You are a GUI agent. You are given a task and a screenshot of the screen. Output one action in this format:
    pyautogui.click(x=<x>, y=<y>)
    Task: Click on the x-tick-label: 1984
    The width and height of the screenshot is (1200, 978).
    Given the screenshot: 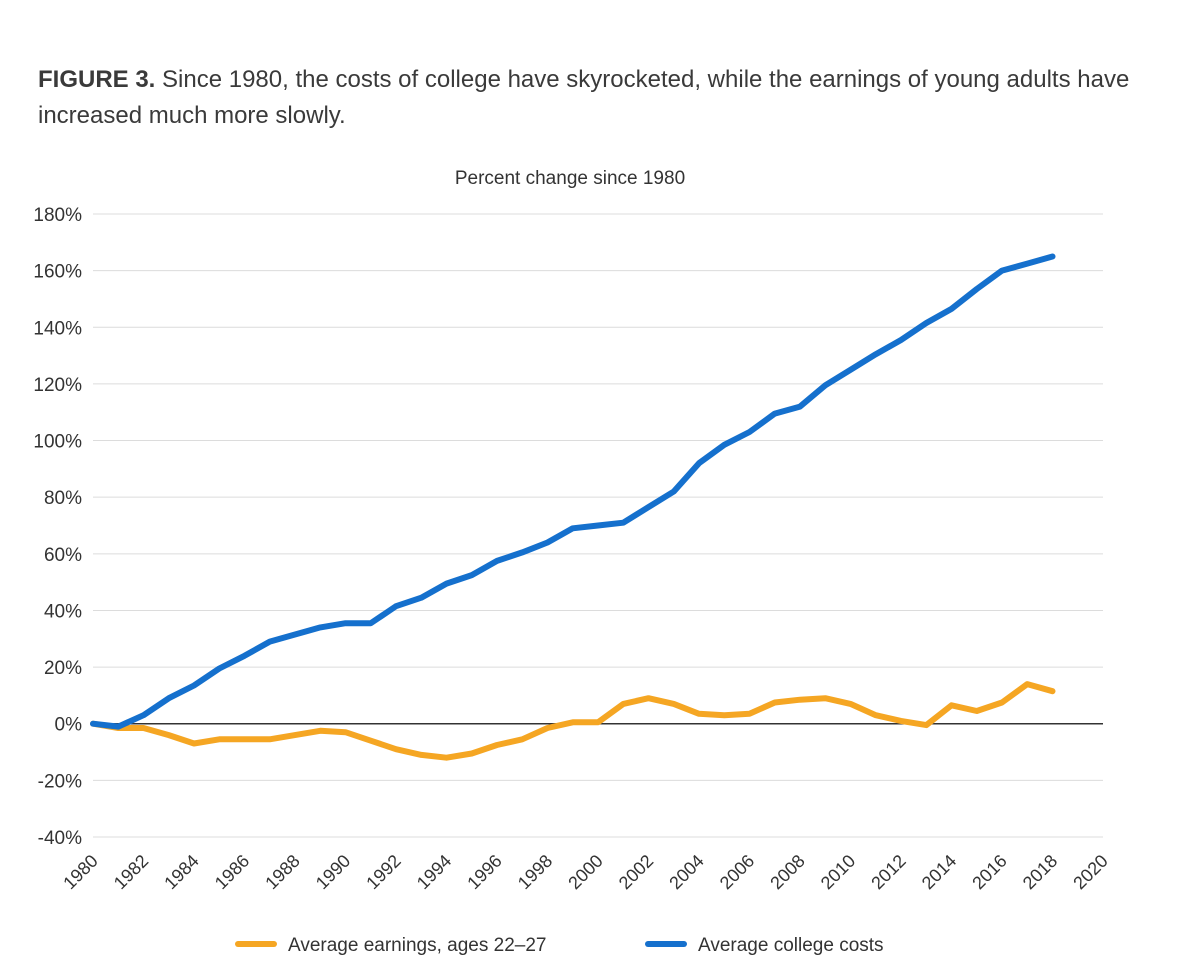 What is the action you would take?
    pyautogui.click(x=181, y=872)
    